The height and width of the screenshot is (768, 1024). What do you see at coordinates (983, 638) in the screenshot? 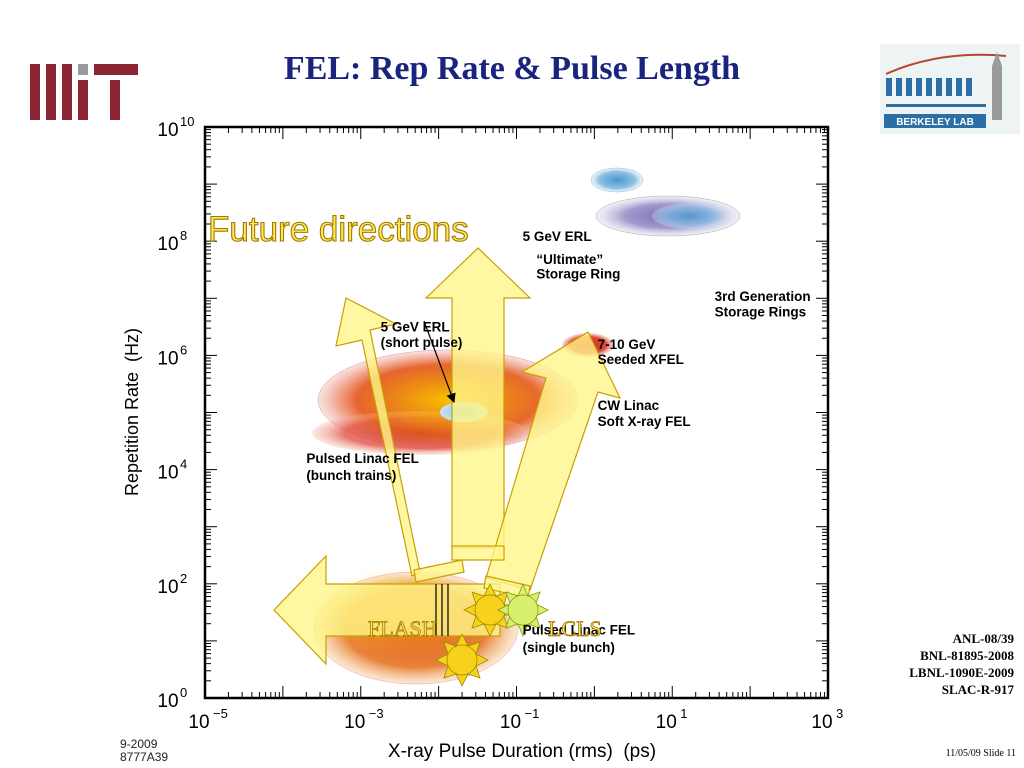
I see `report-number: ANL-08/39` at bounding box center [983, 638].